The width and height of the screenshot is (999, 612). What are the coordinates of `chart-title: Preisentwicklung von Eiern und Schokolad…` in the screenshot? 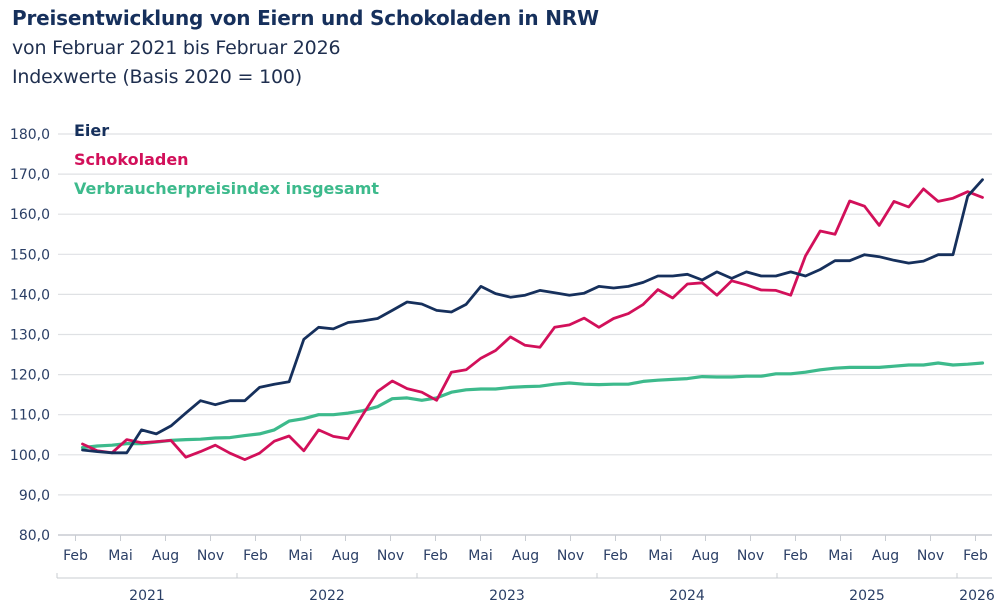 It's located at (305, 18).